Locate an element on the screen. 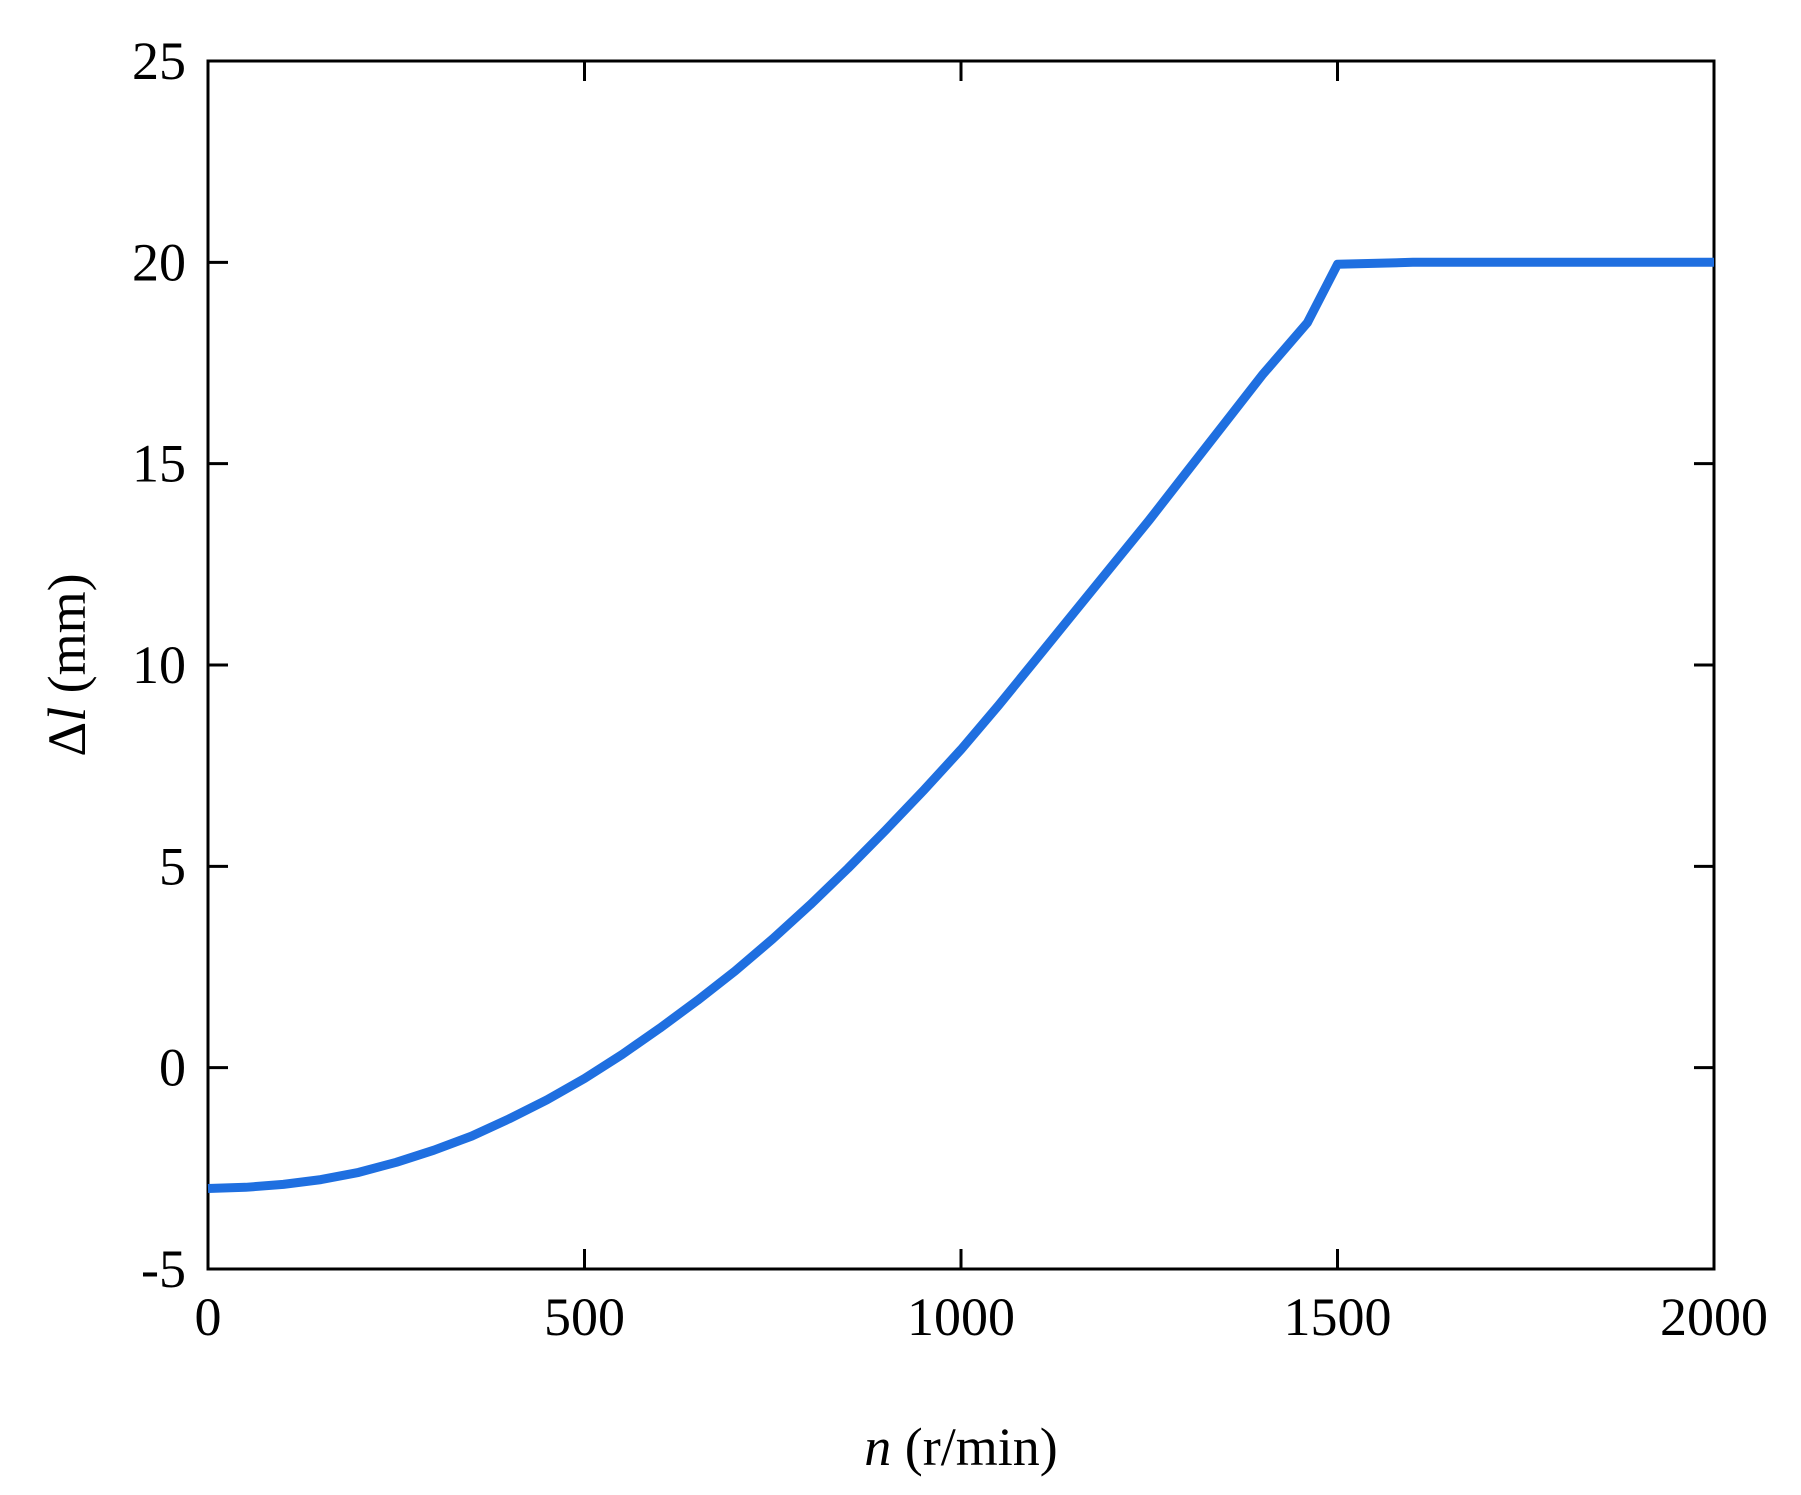 The width and height of the screenshot is (1801, 1495). y-axis-variable: l is located at coordinates (67, 714).